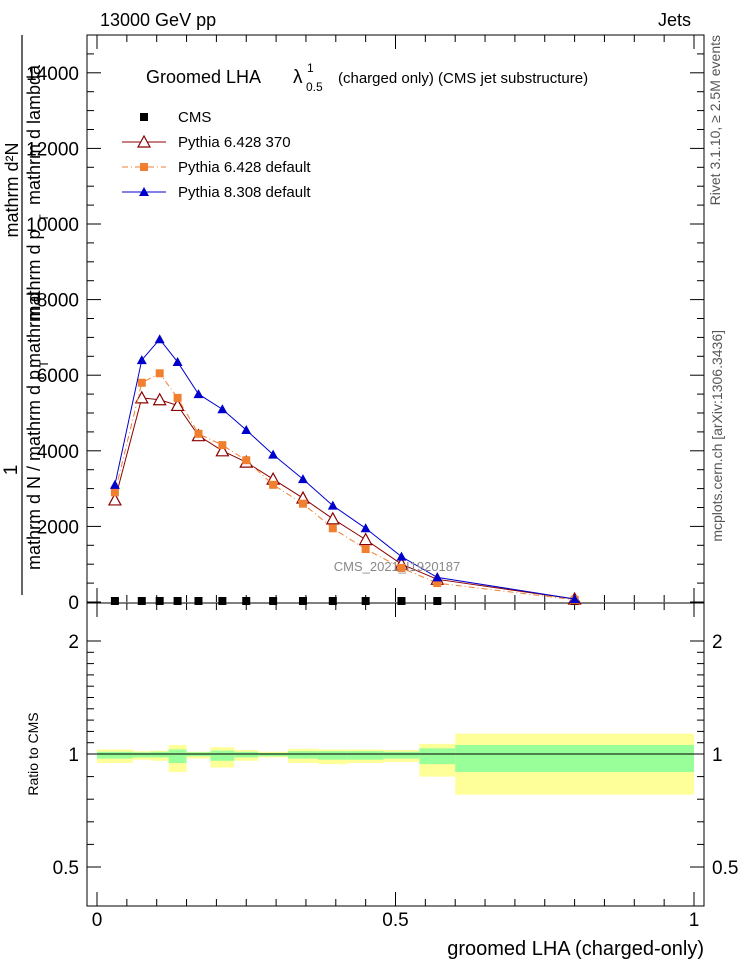 Image resolution: width=746 pixels, height=977 pixels. What do you see at coordinates (717, 436) in the screenshot?
I see `mcplots-label: mcplots.cern.ch [arXiv:1306.3436]` at bounding box center [717, 436].